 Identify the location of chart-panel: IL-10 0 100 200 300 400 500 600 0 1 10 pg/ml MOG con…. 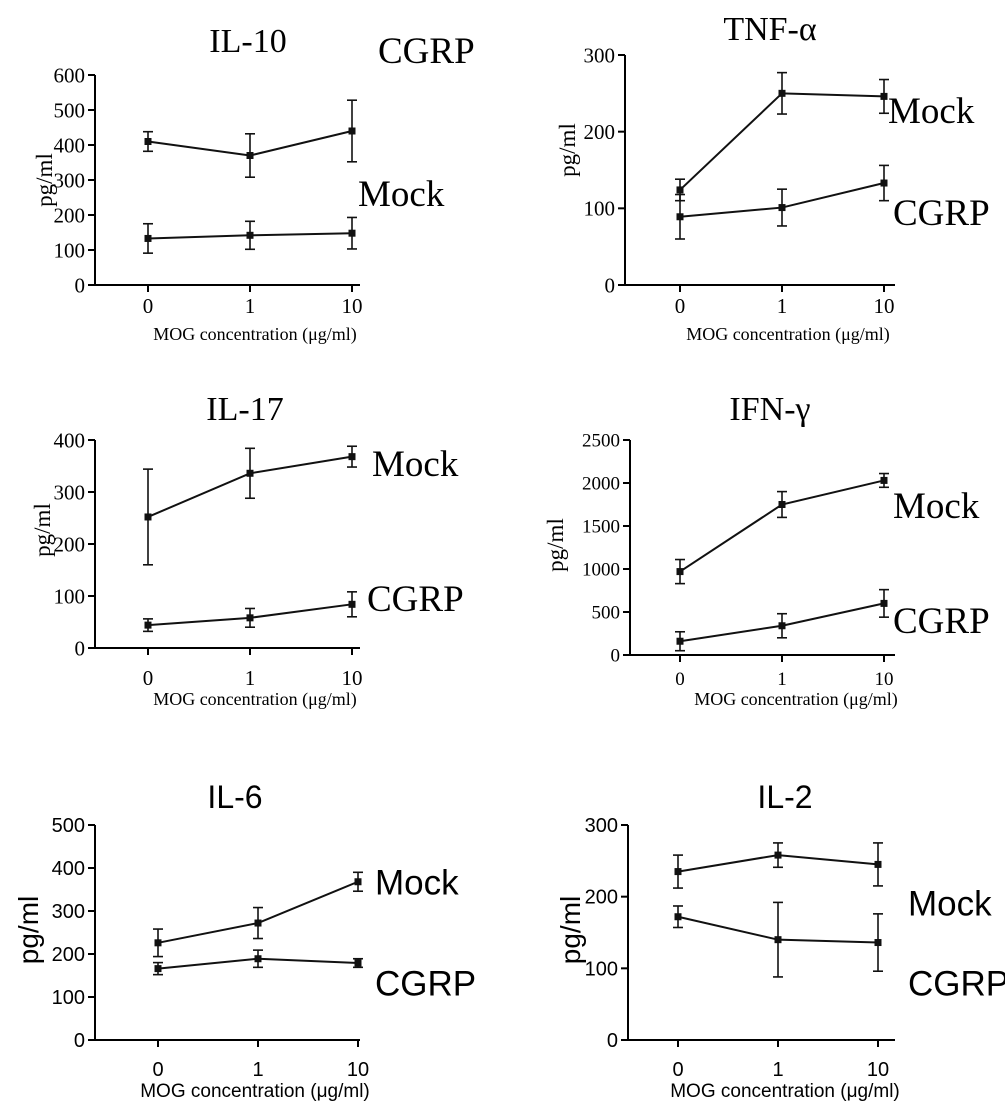
(253, 184).